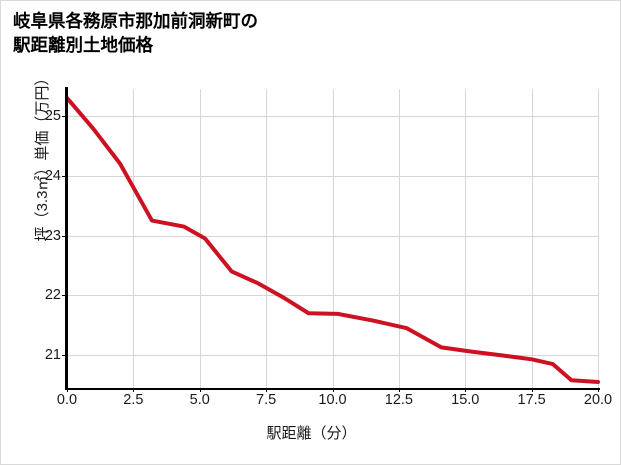  What do you see at coordinates (133, 400) in the screenshot?
I see `x-tick-label: 2.5` at bounding box center [133, 400].